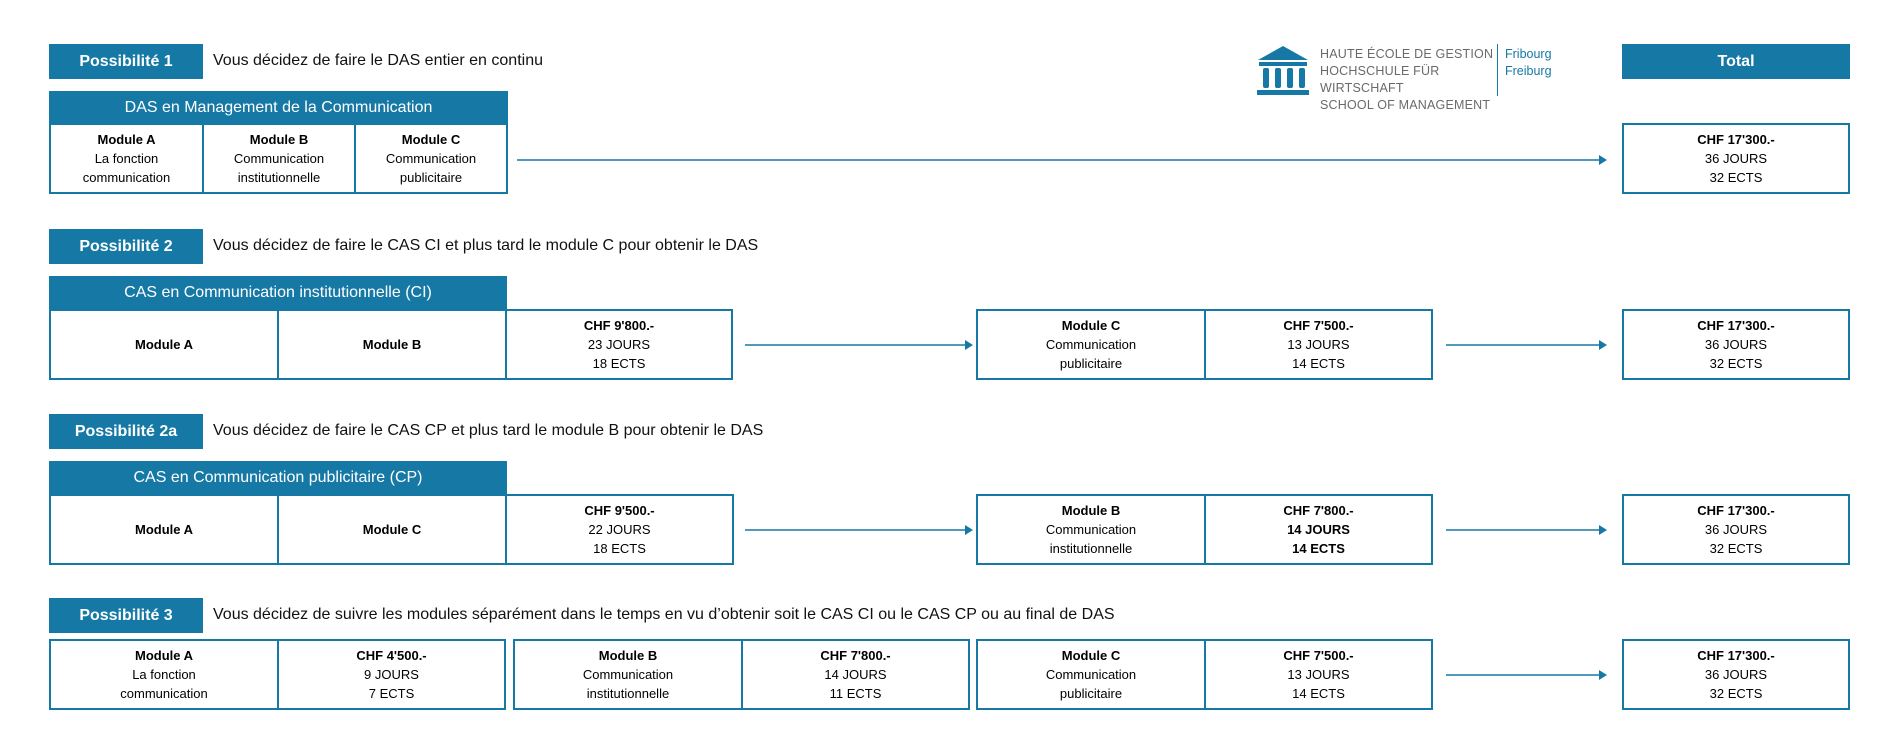 This screenshot has height=756, width=1890. I want to click on p3-module-c-price: CHF 7'500.- 13 JOURS 14 ECTS, so click(1318, 674).